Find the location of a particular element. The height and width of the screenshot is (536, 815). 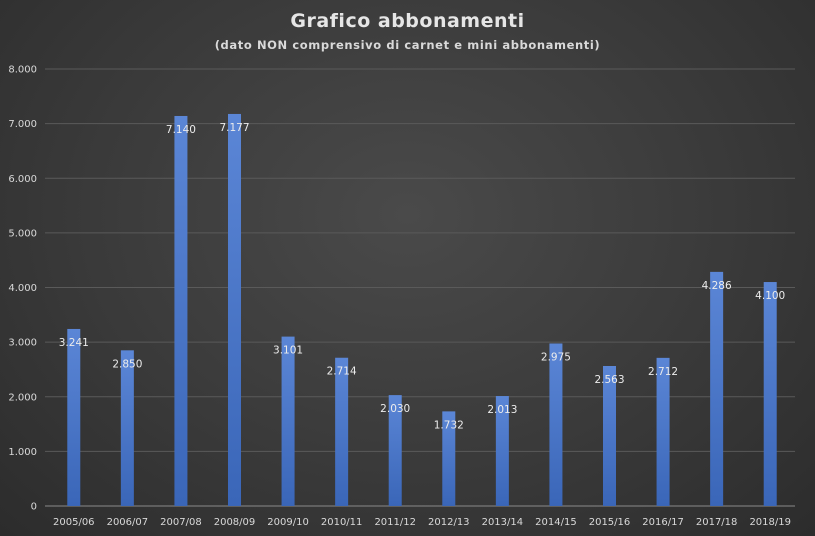

data-label: 7.140 is located at coordinates (181, 130).